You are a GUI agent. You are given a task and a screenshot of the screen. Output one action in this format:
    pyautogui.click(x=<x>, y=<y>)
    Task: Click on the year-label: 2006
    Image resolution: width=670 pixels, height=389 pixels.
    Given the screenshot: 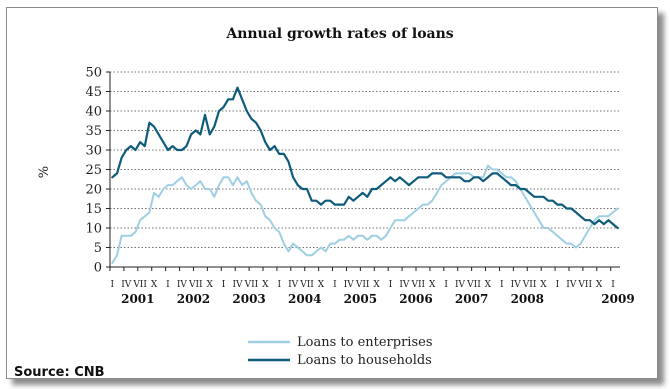 What is the action you would take?
    pyautogui.click(x=415, y=299)
    